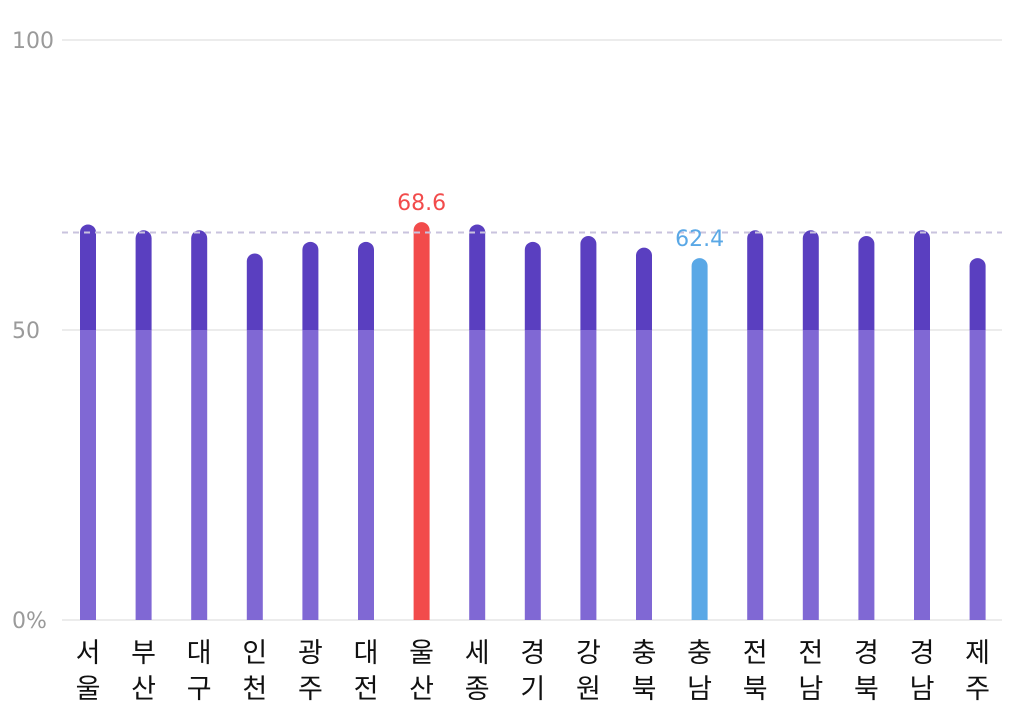 This screenshot has height=722, width=1013. What do you see at coordinates (366, 653) in the screenshot?
I see `category-label-대전-1: 대` at bounding box center [366, 653].